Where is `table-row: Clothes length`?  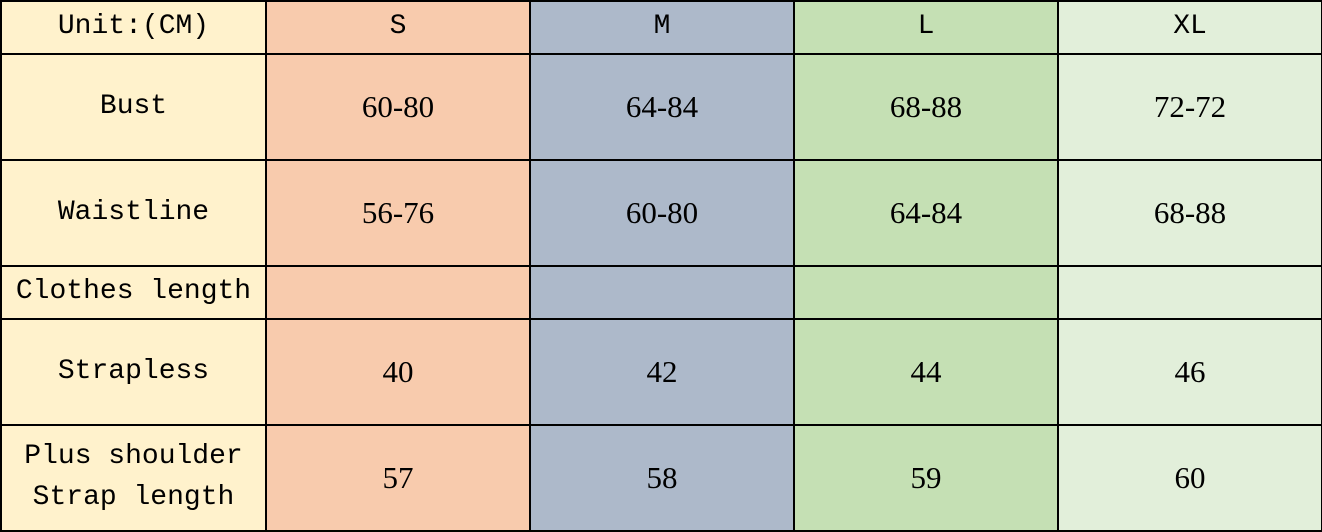
table-row: Clothes length is located at coordinates (661, 292).